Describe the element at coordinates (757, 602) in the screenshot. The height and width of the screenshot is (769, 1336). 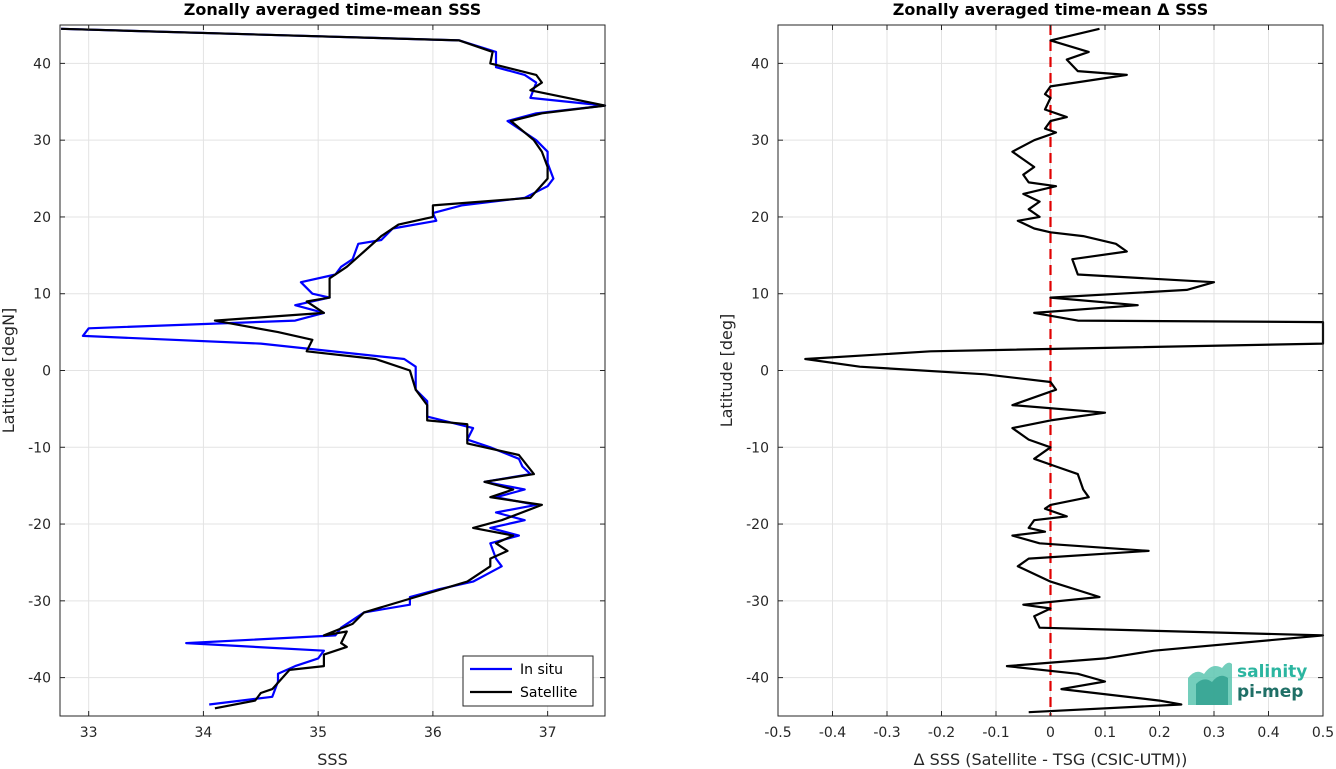
I see `right-y-tick-label: -30` at that location.